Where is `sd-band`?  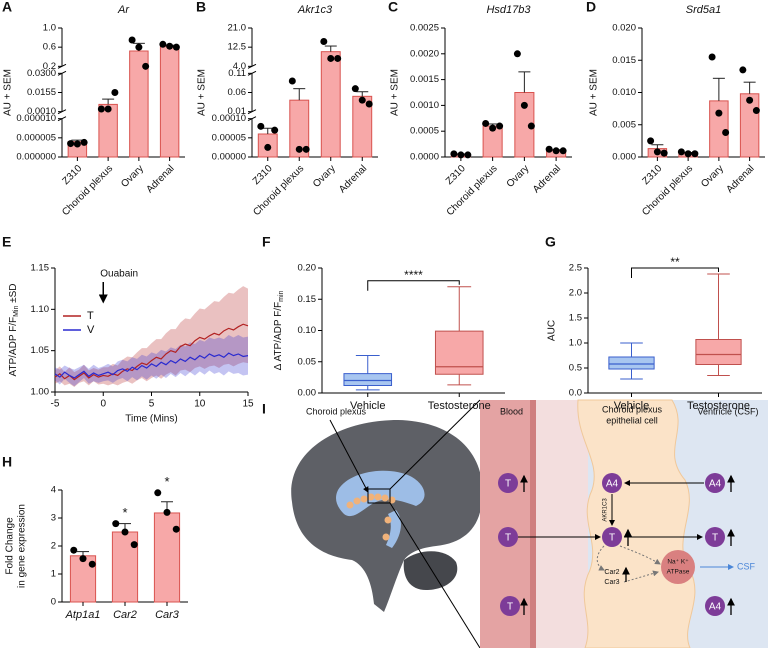 sd-band is located at coordinates (151, 337).